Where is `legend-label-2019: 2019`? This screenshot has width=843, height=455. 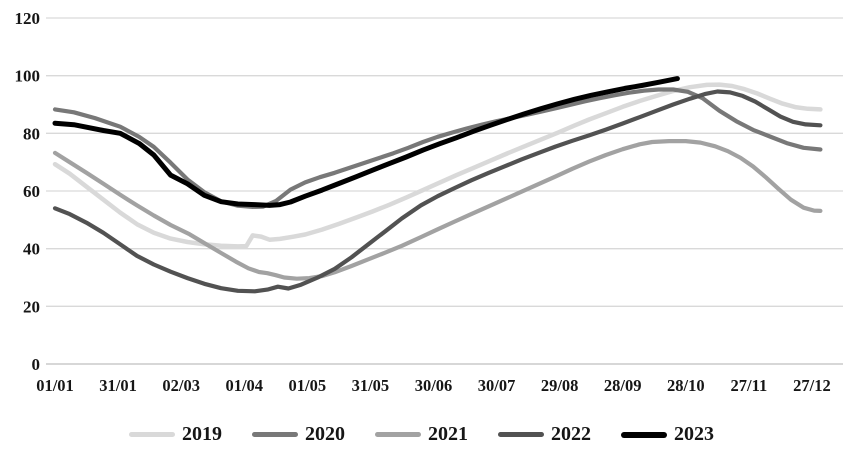 legend-label-2019: 2019 is located at coordinates (202, 434).